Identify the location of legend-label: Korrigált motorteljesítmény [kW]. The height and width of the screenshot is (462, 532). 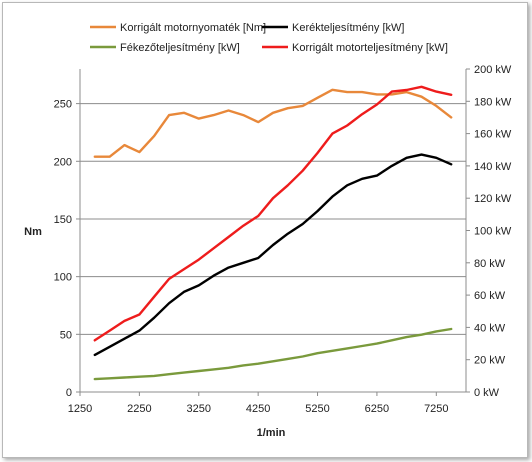
(370, 48).